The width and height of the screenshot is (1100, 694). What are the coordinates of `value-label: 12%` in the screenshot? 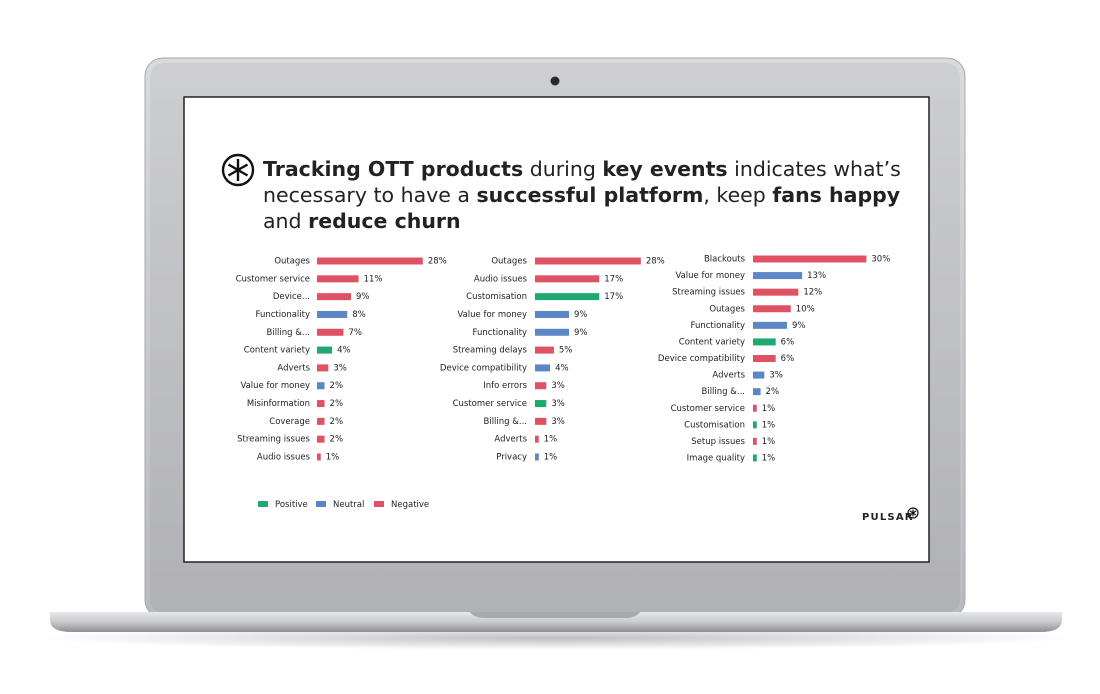 It's located at (812, 293).